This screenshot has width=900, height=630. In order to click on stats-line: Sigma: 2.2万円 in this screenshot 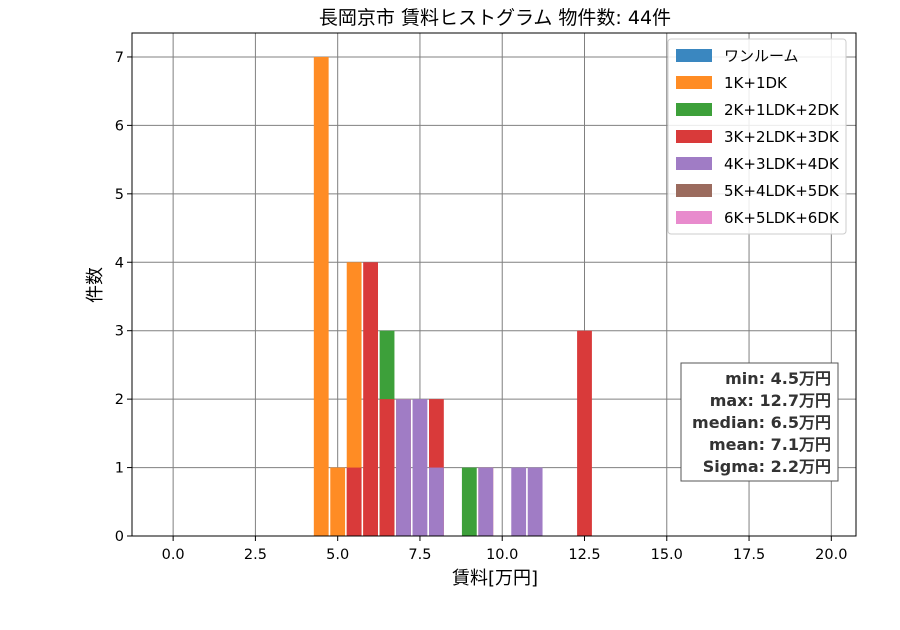, I will do `click(767, 466)`.